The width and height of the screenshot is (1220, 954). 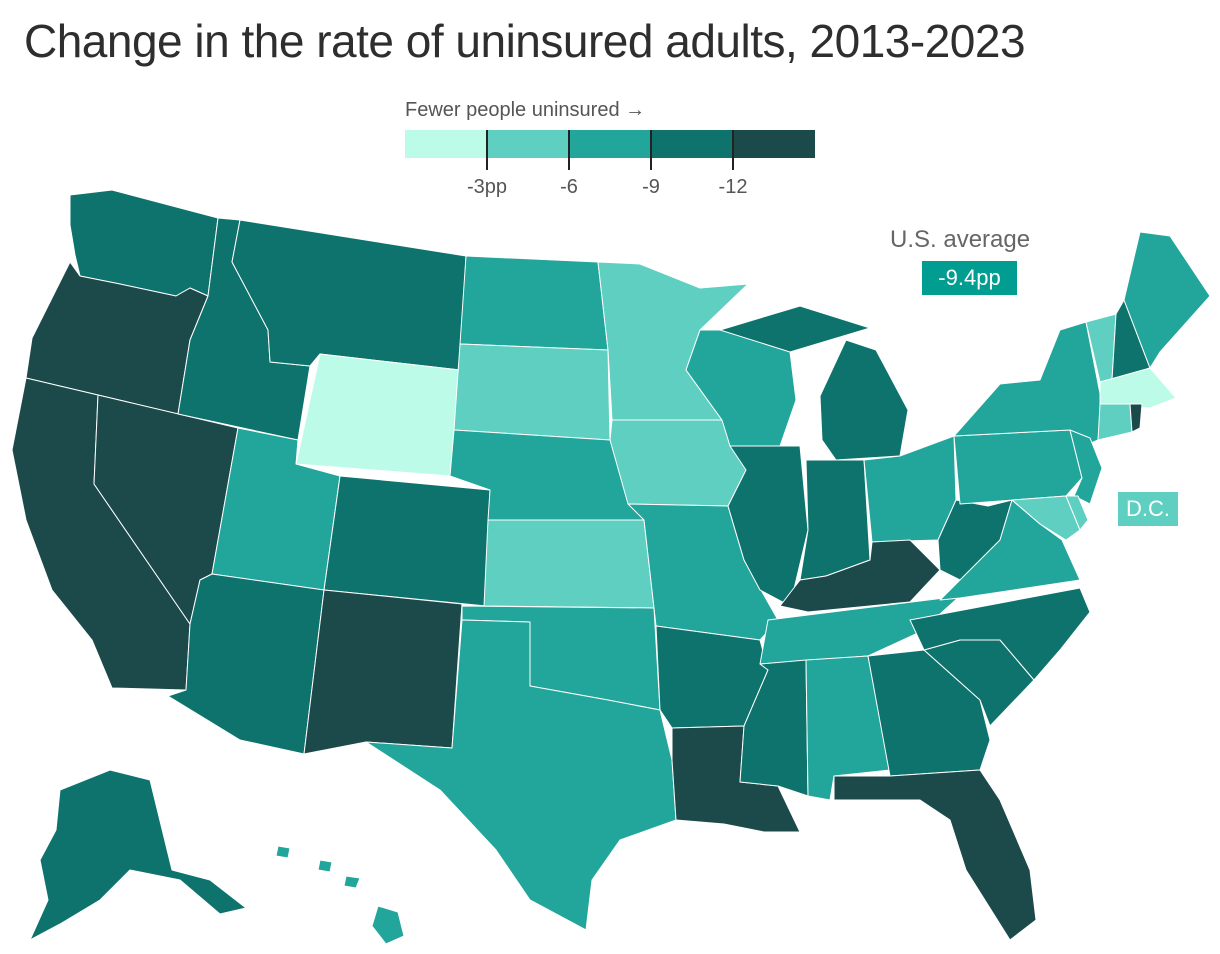 I want to click on state-new-mexico, so click(x=383, y=672).